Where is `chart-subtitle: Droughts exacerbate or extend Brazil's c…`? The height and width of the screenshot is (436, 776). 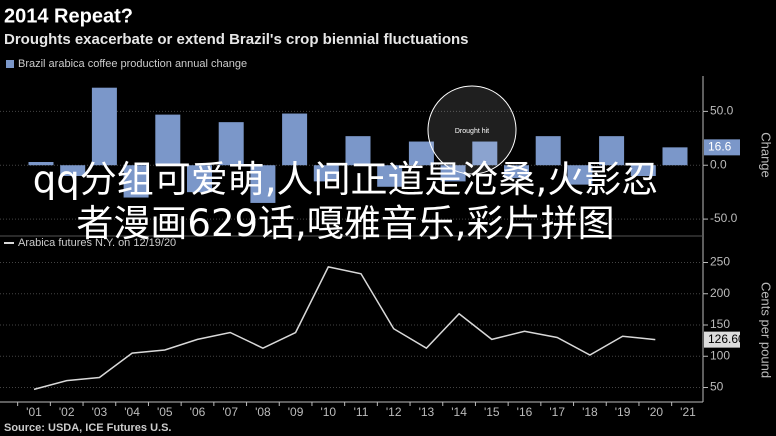
chart-subtitle: Droughts exacerbate or extend Brazil's c… is located at coordinates (236, 39).